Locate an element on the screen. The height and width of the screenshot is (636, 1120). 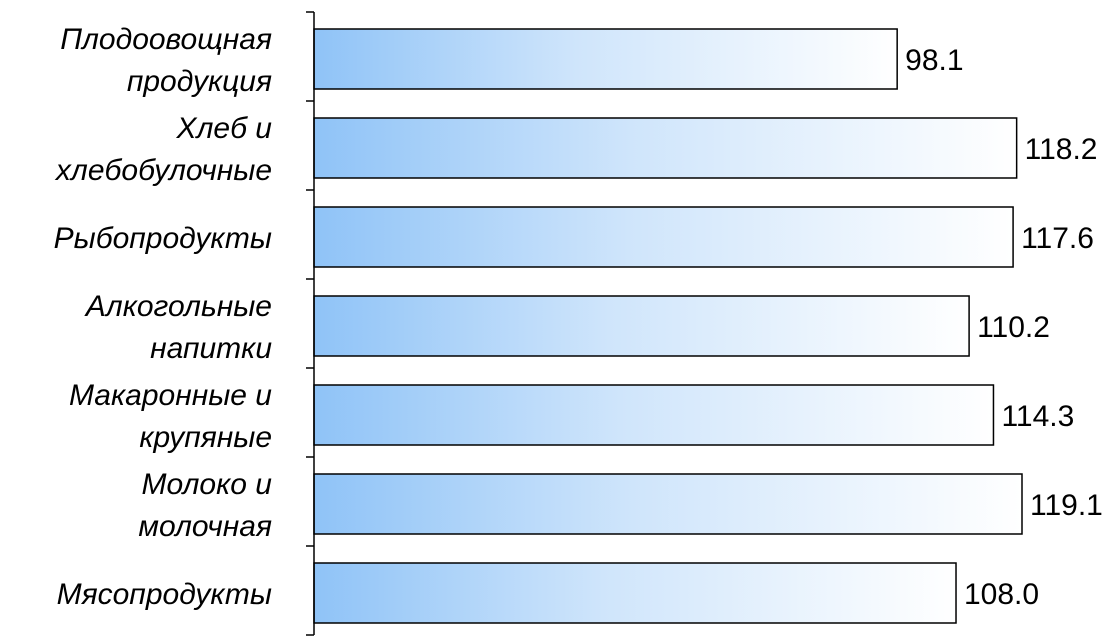
category-label: Хлеб и хлебобулочные is located at coordinates (163, 149).